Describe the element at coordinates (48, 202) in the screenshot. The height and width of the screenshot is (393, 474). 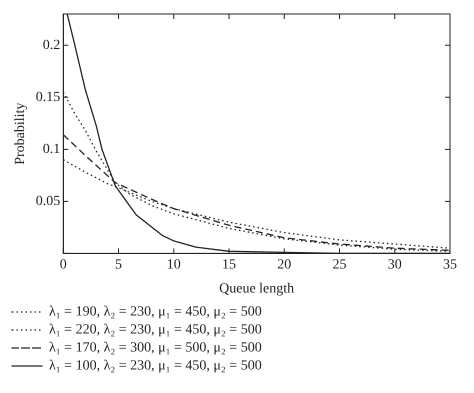
I see `y-tick-label: 0.05` at that location.